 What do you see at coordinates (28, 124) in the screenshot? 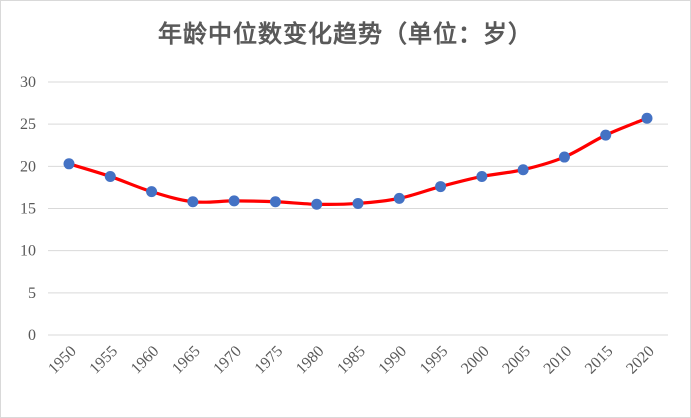
I see `y-tick-label: 25` at bounding box center [28, 124].